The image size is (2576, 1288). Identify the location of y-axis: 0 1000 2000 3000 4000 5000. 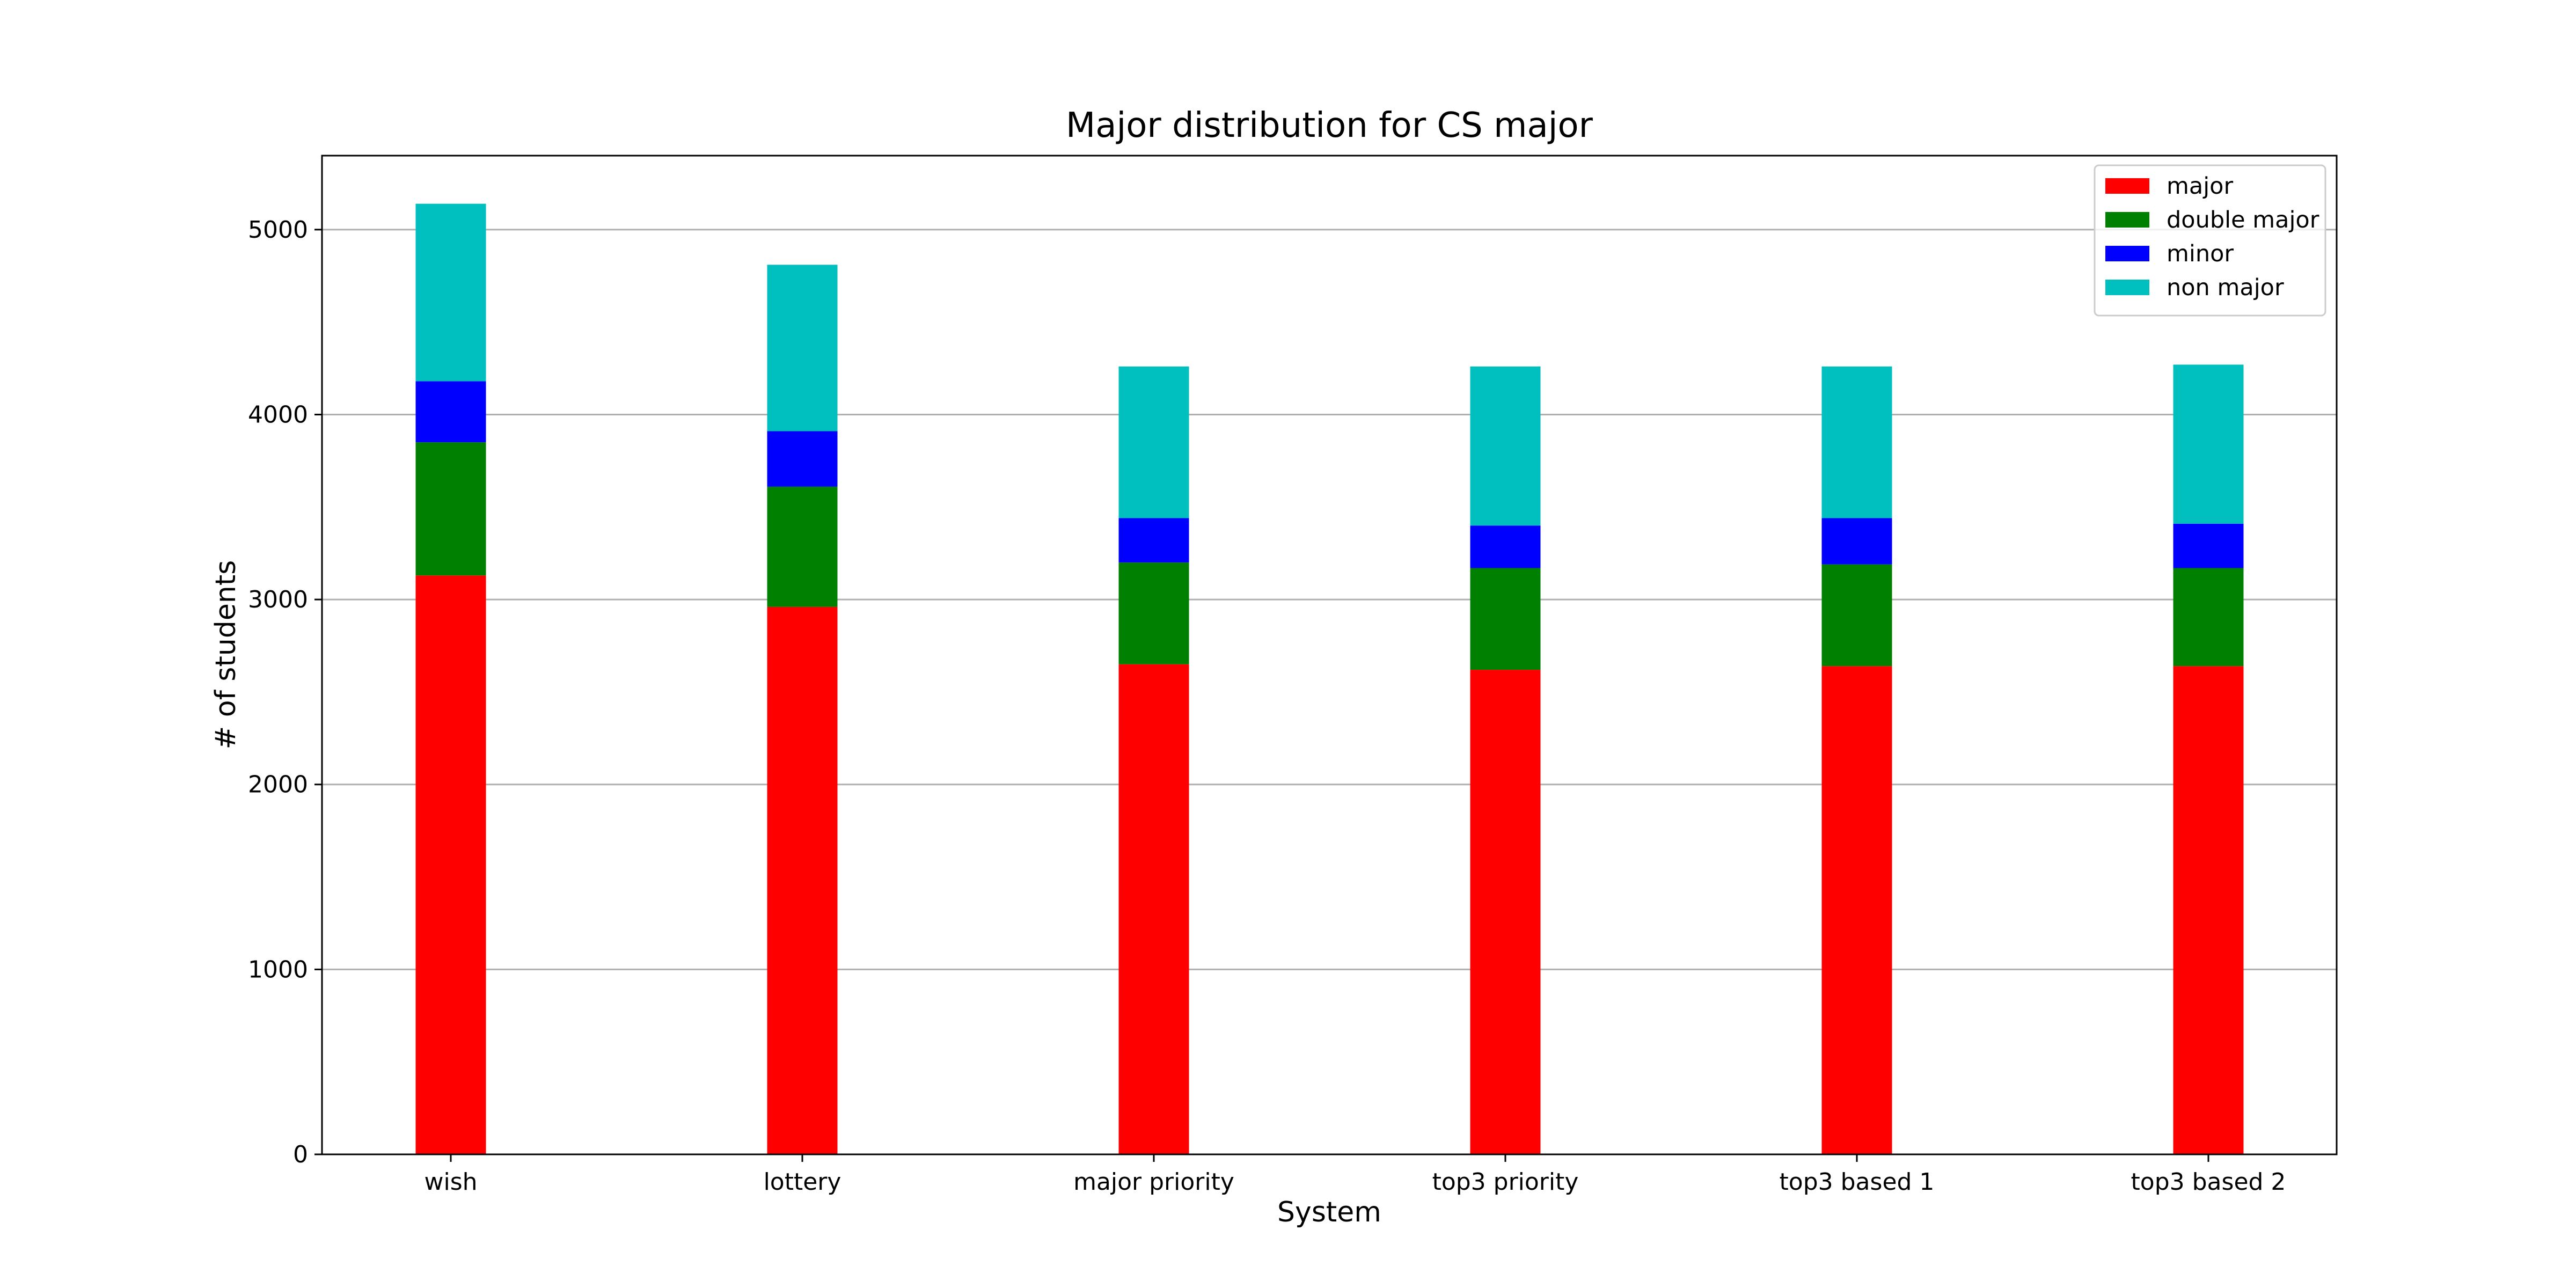
(285, 692).